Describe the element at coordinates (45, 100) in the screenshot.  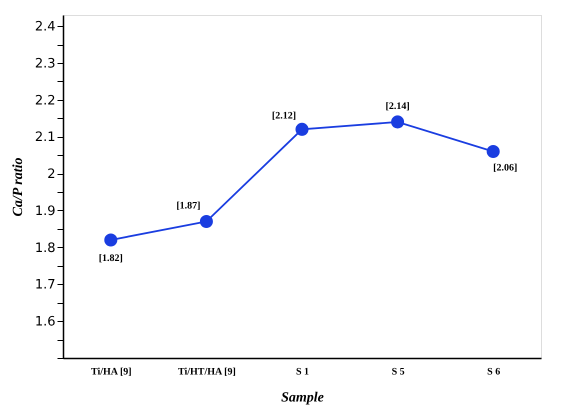
I see `y-tick-label: 2.2` at that location.